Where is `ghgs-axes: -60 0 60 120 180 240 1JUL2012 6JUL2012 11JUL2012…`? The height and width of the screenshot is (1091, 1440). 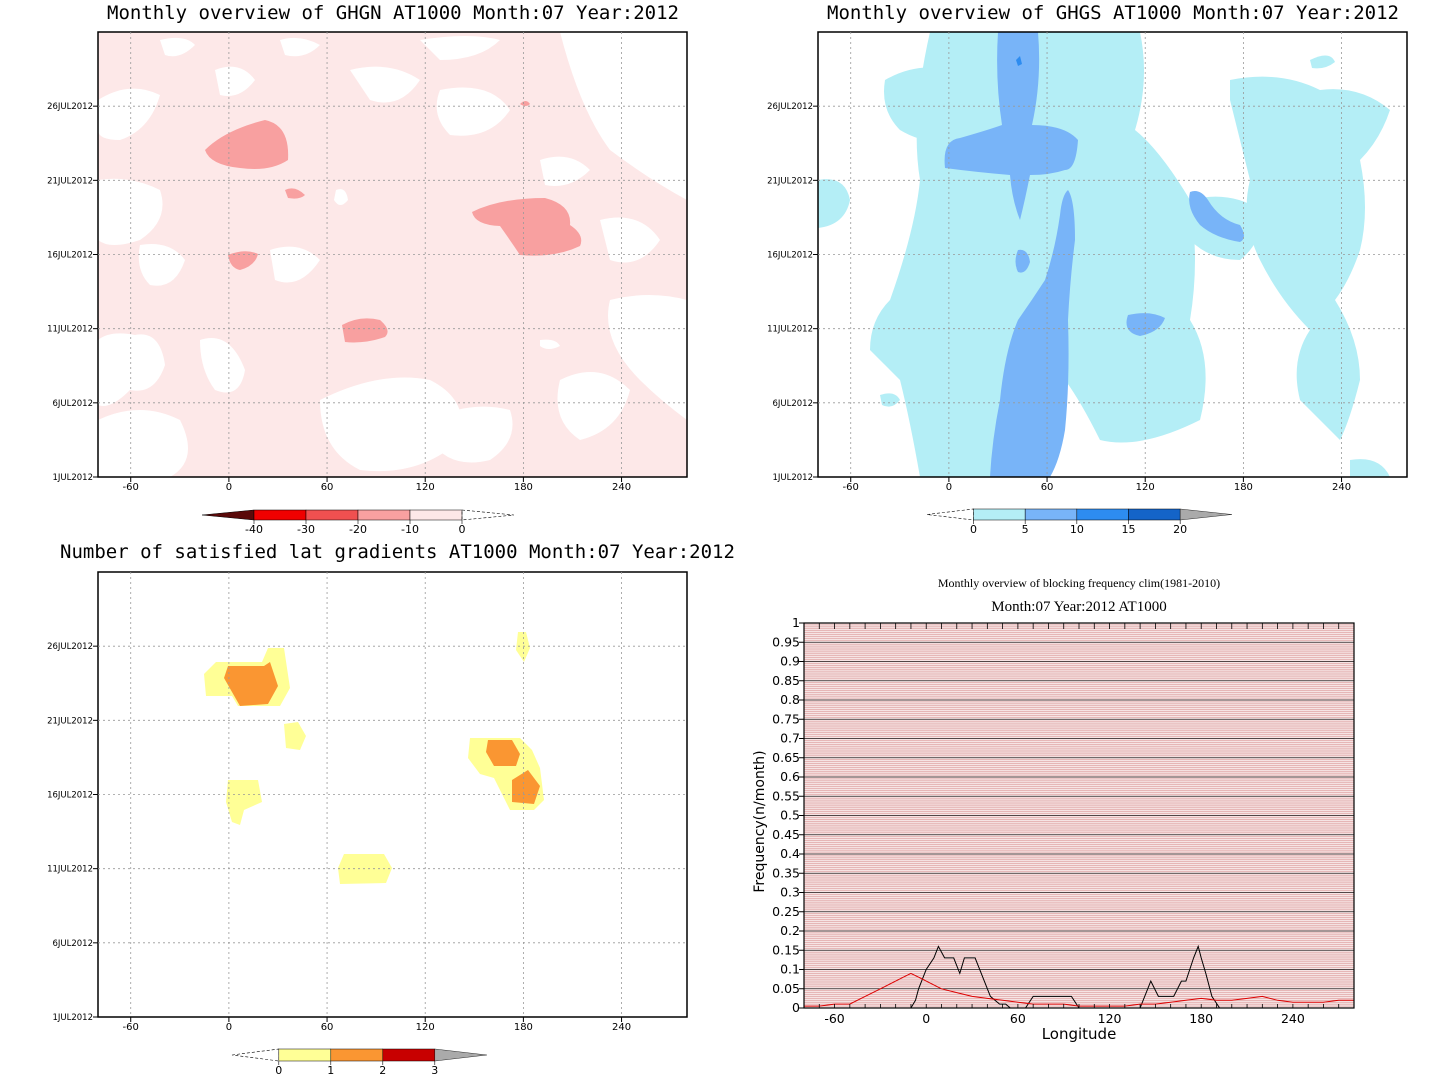
ghgs-axes: -60 0 60 120 180 240 1JUL2012 6JUL2012 11JUL2012… is located at coordinates (1059, 297).